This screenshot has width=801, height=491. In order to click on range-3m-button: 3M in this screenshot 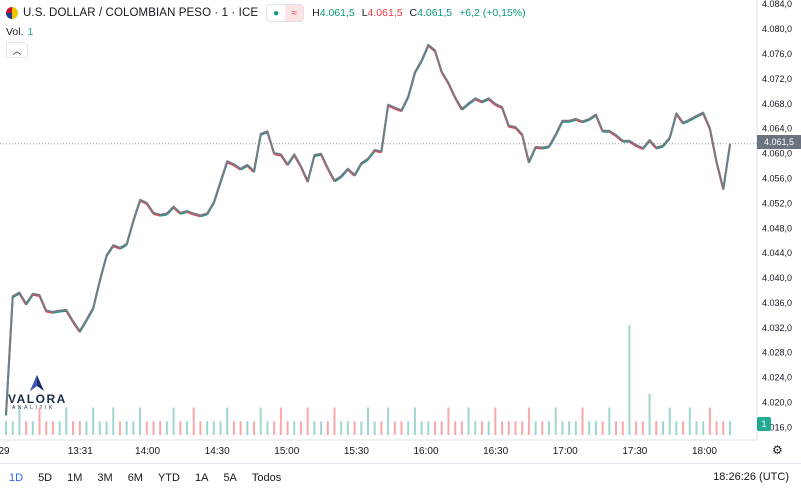, I will do `click(105, 477)`.